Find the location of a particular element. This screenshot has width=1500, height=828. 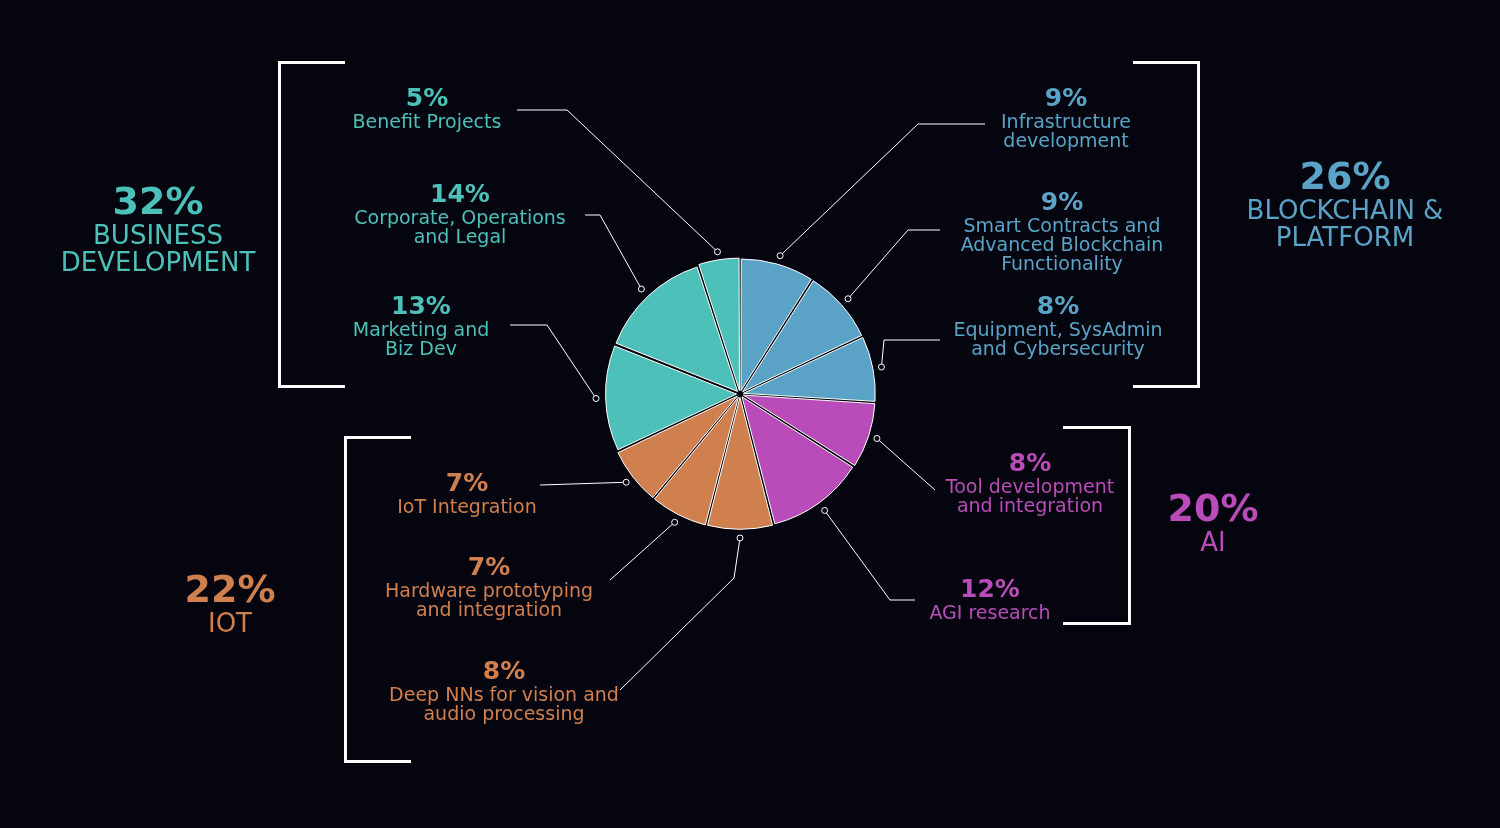

text: 20% is located at coordinates (1213, 508).